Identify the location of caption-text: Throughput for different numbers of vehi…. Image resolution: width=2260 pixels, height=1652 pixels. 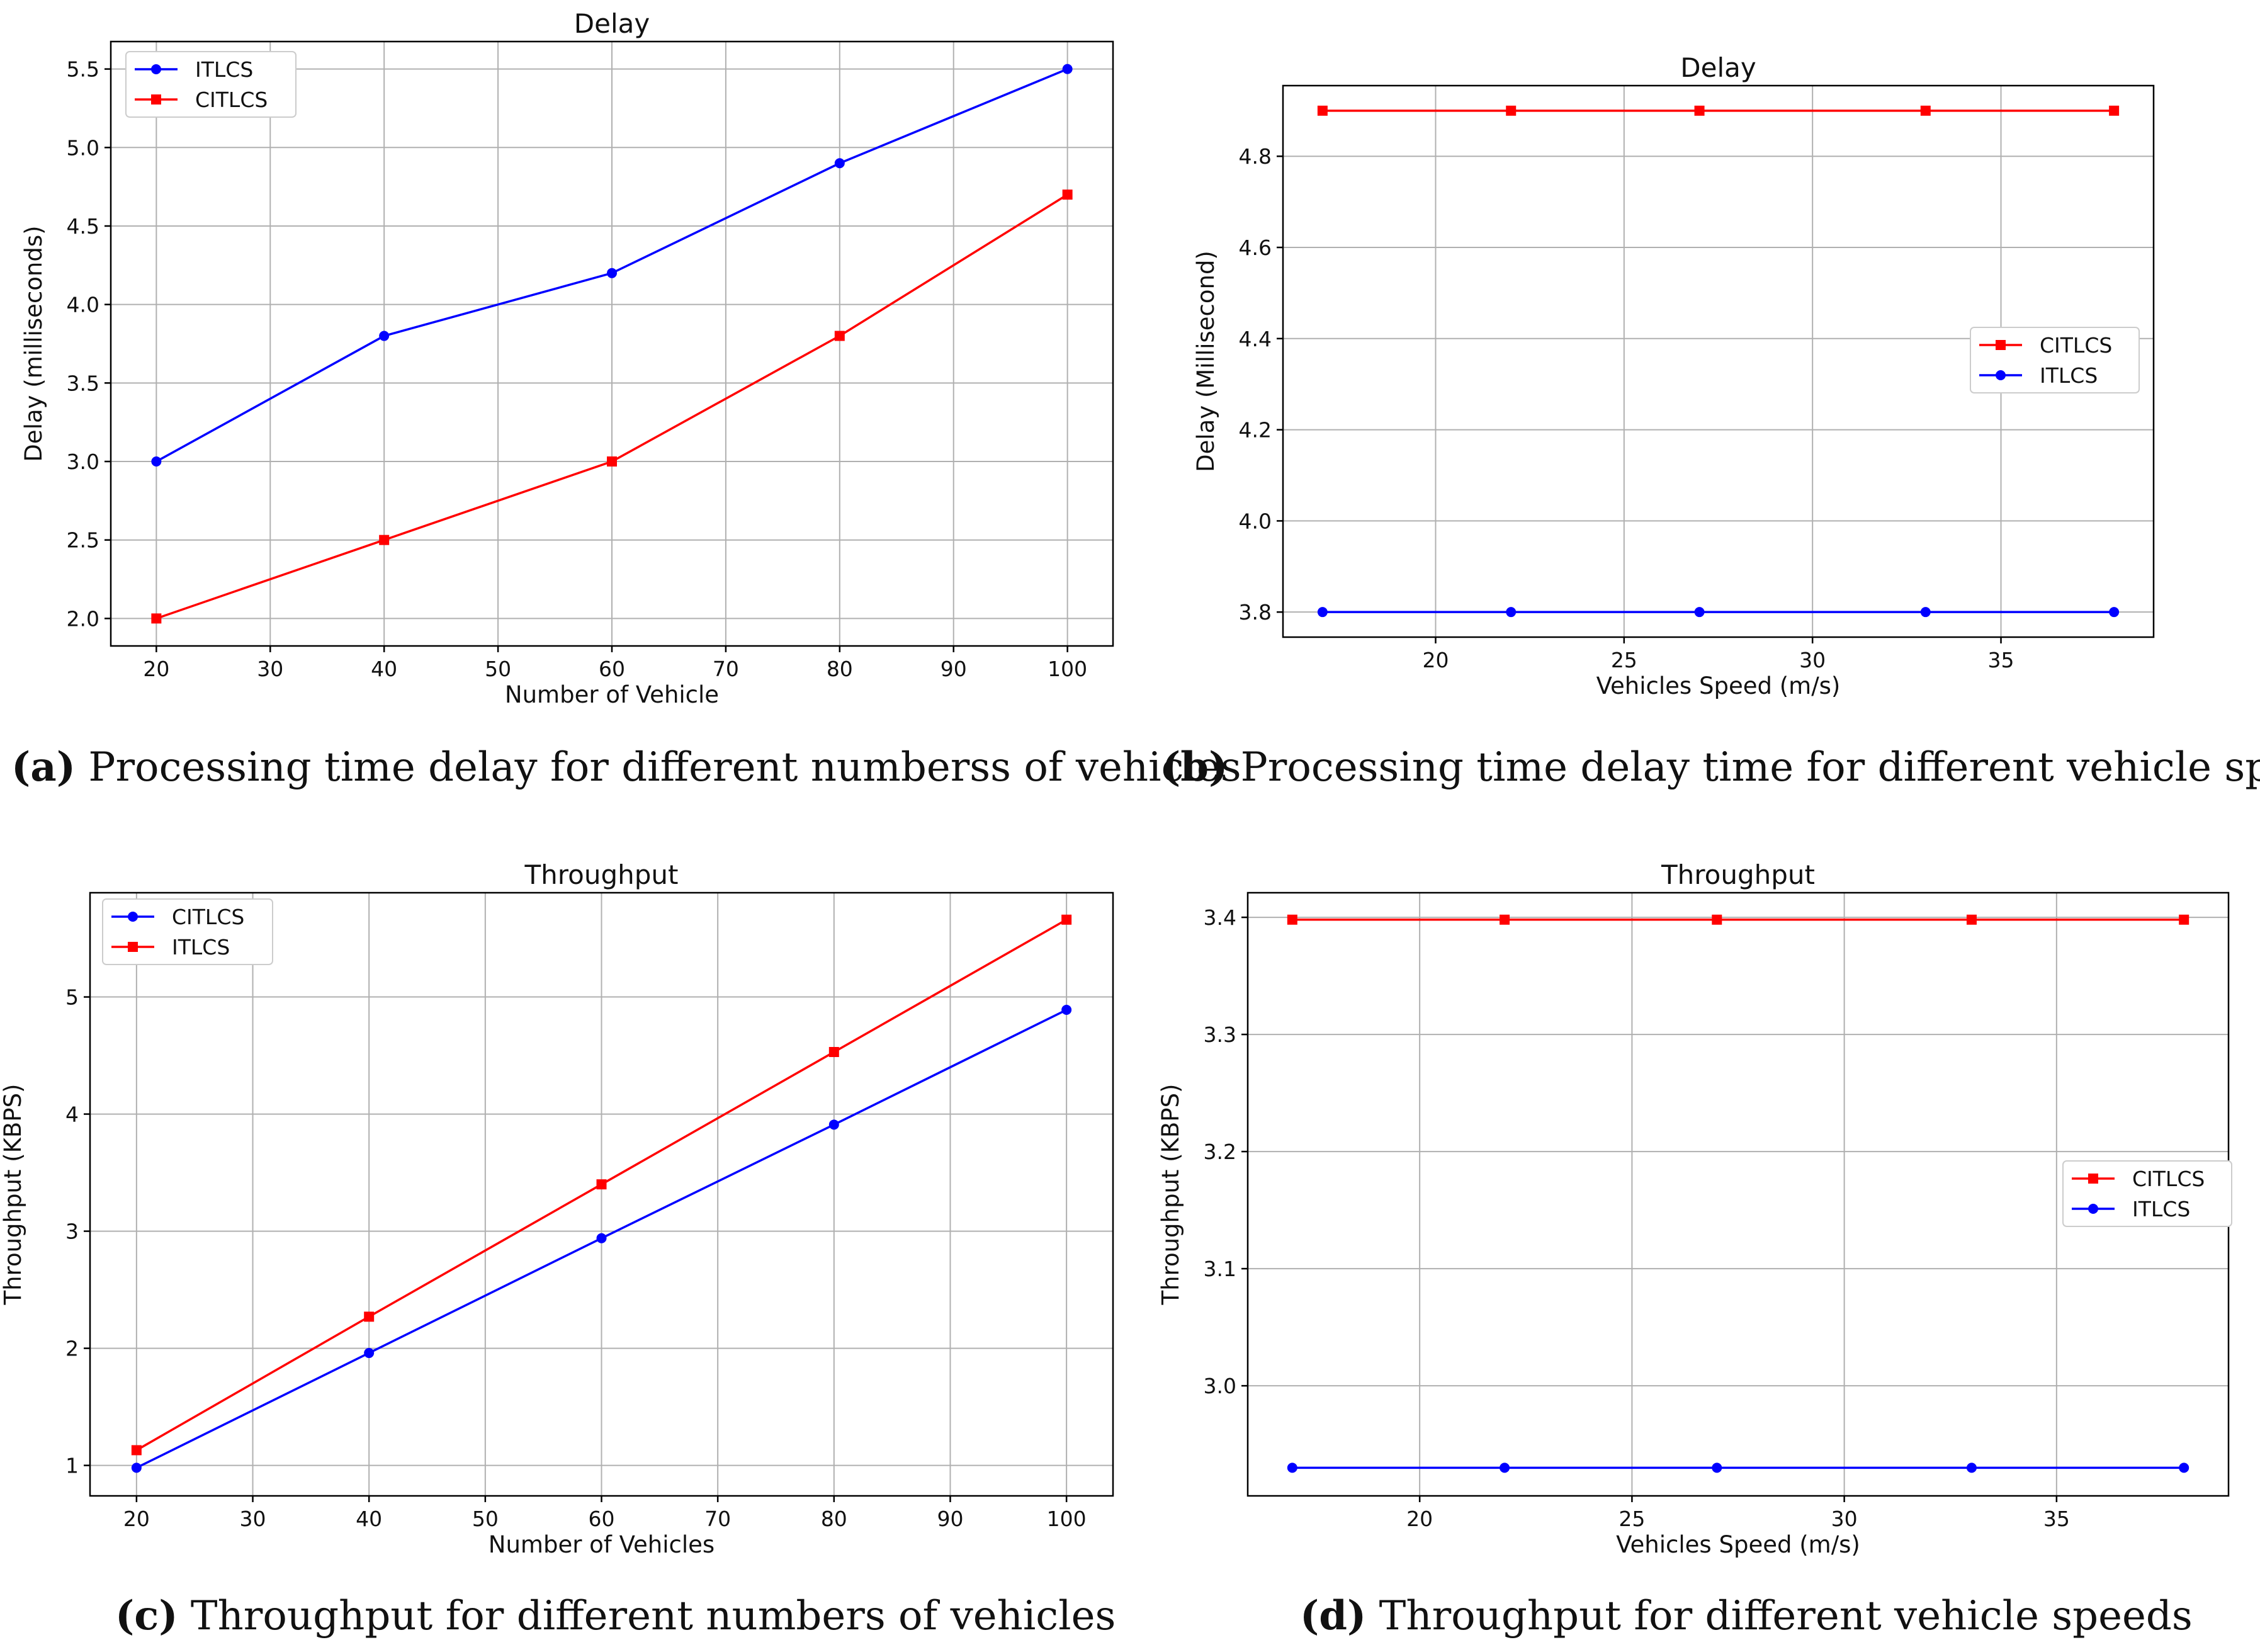
(647, 1616).